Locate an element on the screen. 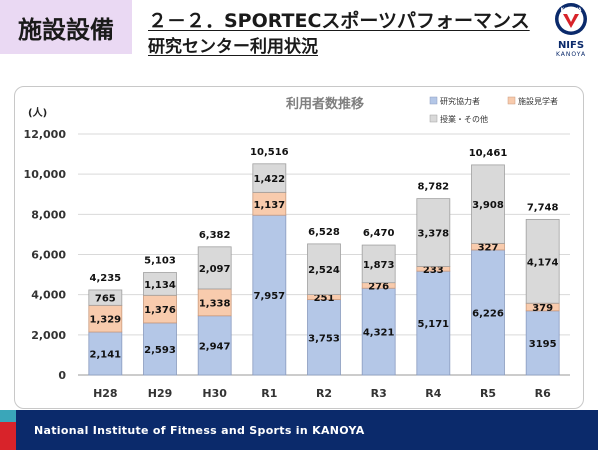 This screenshot has width=598, height=450. data-label: 1,376 is located at coordinates (160, 310).